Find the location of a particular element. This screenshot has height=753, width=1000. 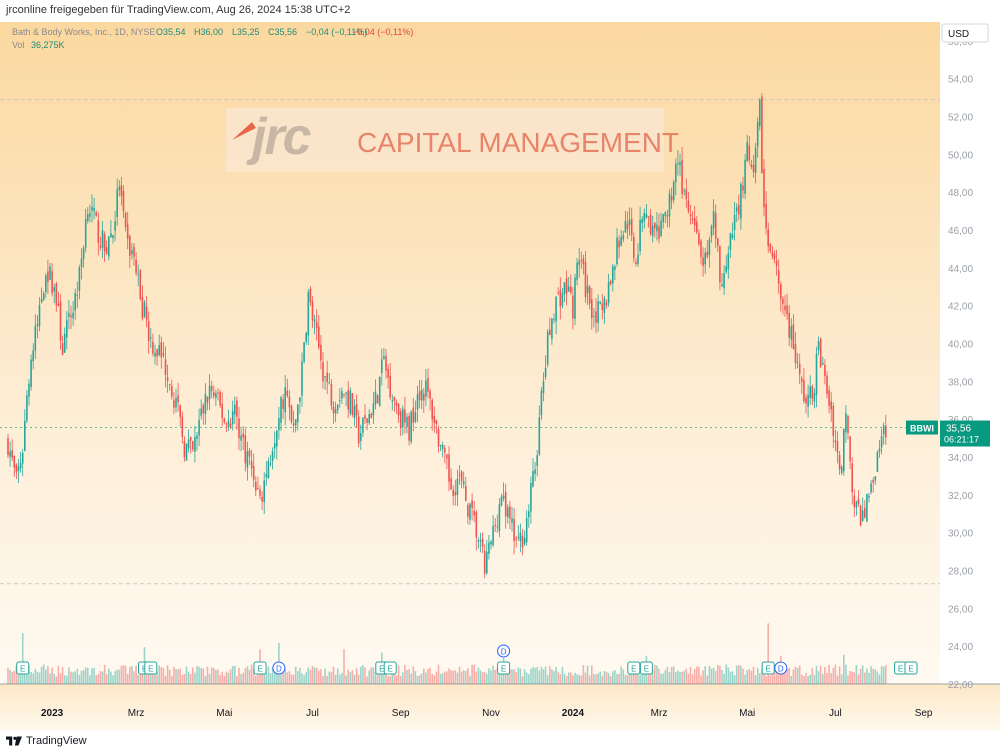

watermark-box is located at coordinates (445, 140).